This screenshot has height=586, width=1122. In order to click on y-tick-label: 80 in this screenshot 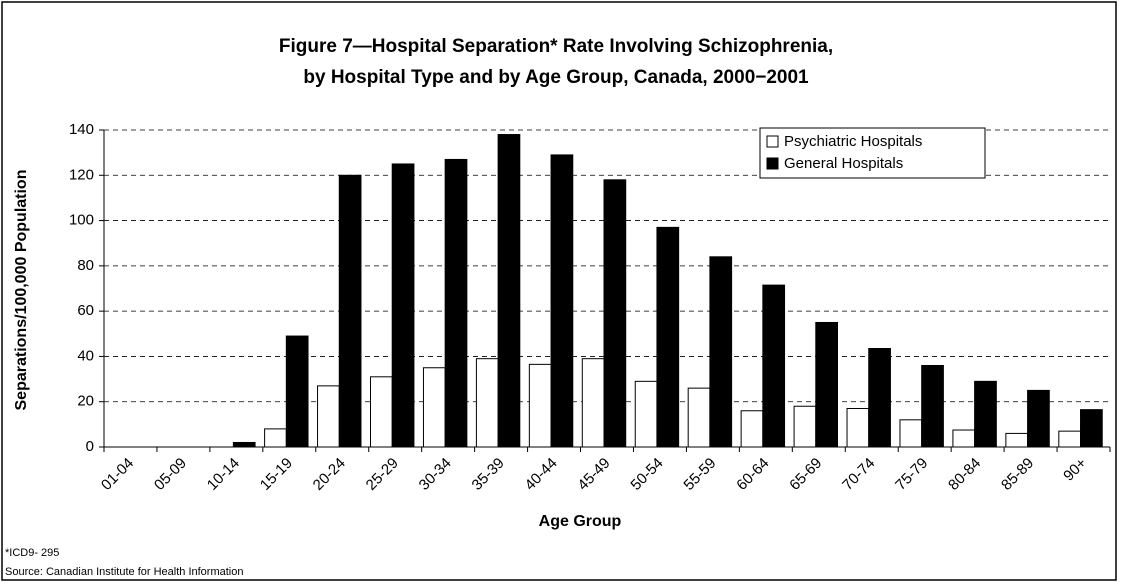, I will do `click(85, 265)`.